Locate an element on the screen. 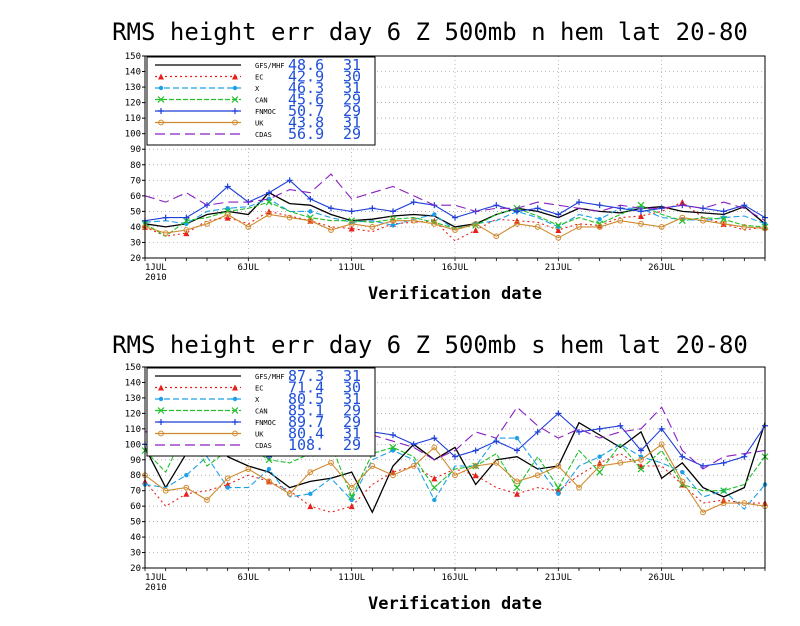  y-tick-label: 110 is located at coordinates (133, 430).